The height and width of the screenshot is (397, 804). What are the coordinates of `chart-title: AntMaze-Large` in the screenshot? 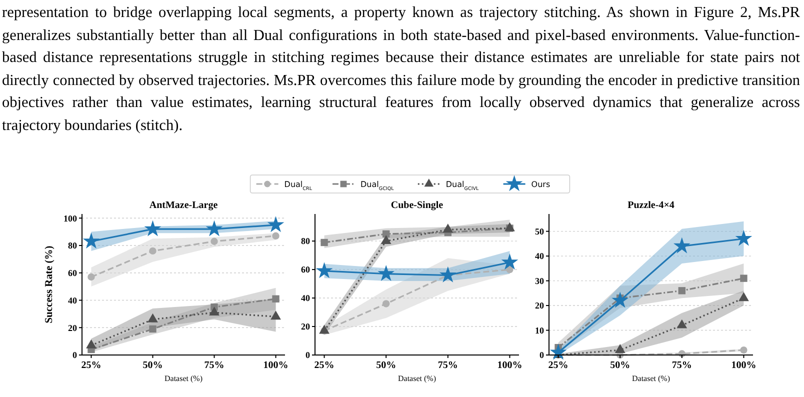 It's located at (183, 205).